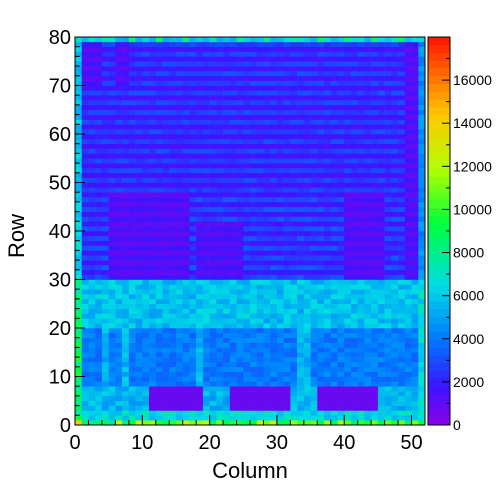  Describe the element at coordinates (439, 173) in the screenshot. I see `color-scale-segment` at that location.